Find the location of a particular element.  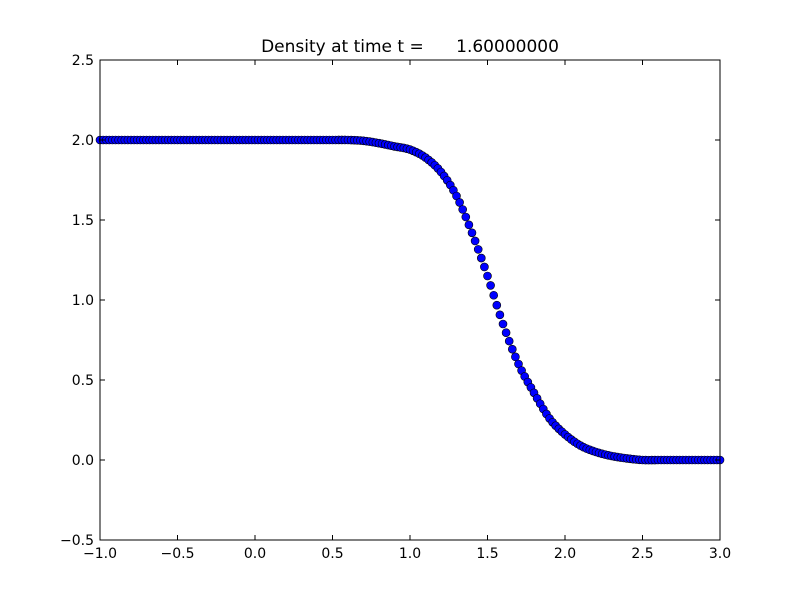

y-tick-label: 1.5 is located at coordinates (83, 221).